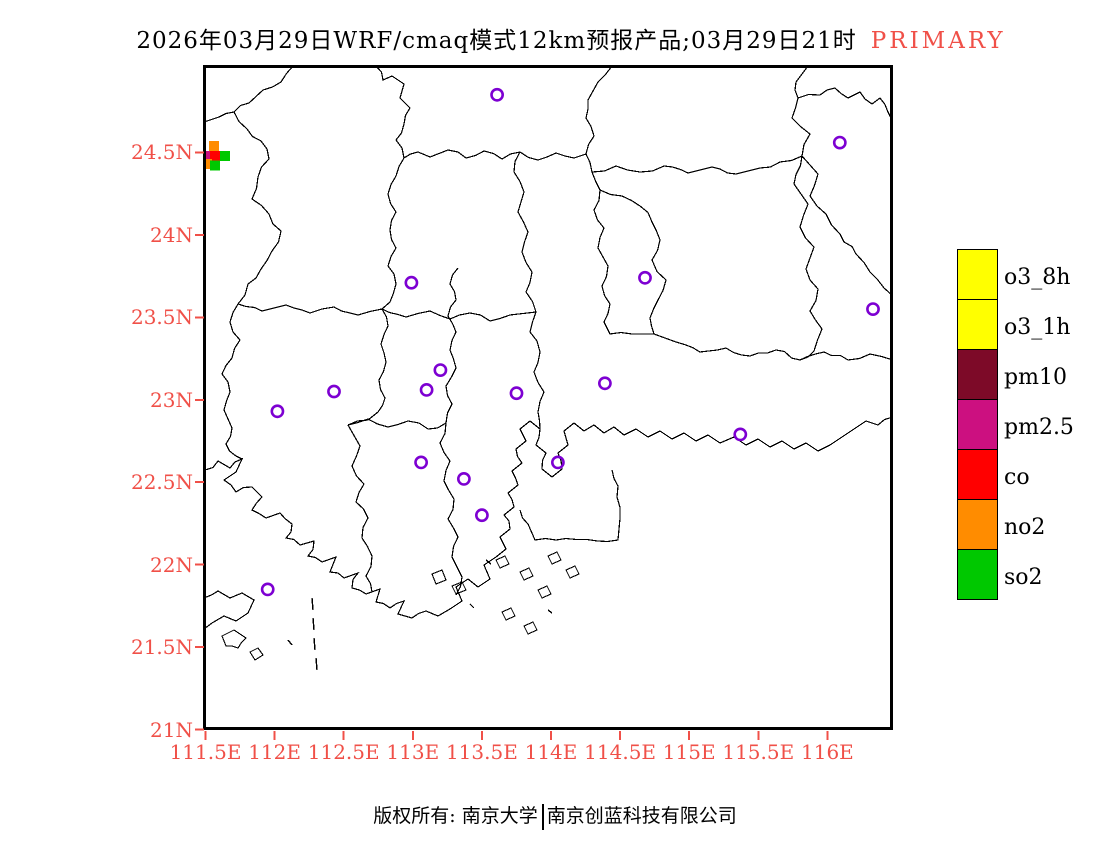 The width and height of the screenshot is (1100, 850). I want to click on lat-tick-label: 21N, so click(171, 729).